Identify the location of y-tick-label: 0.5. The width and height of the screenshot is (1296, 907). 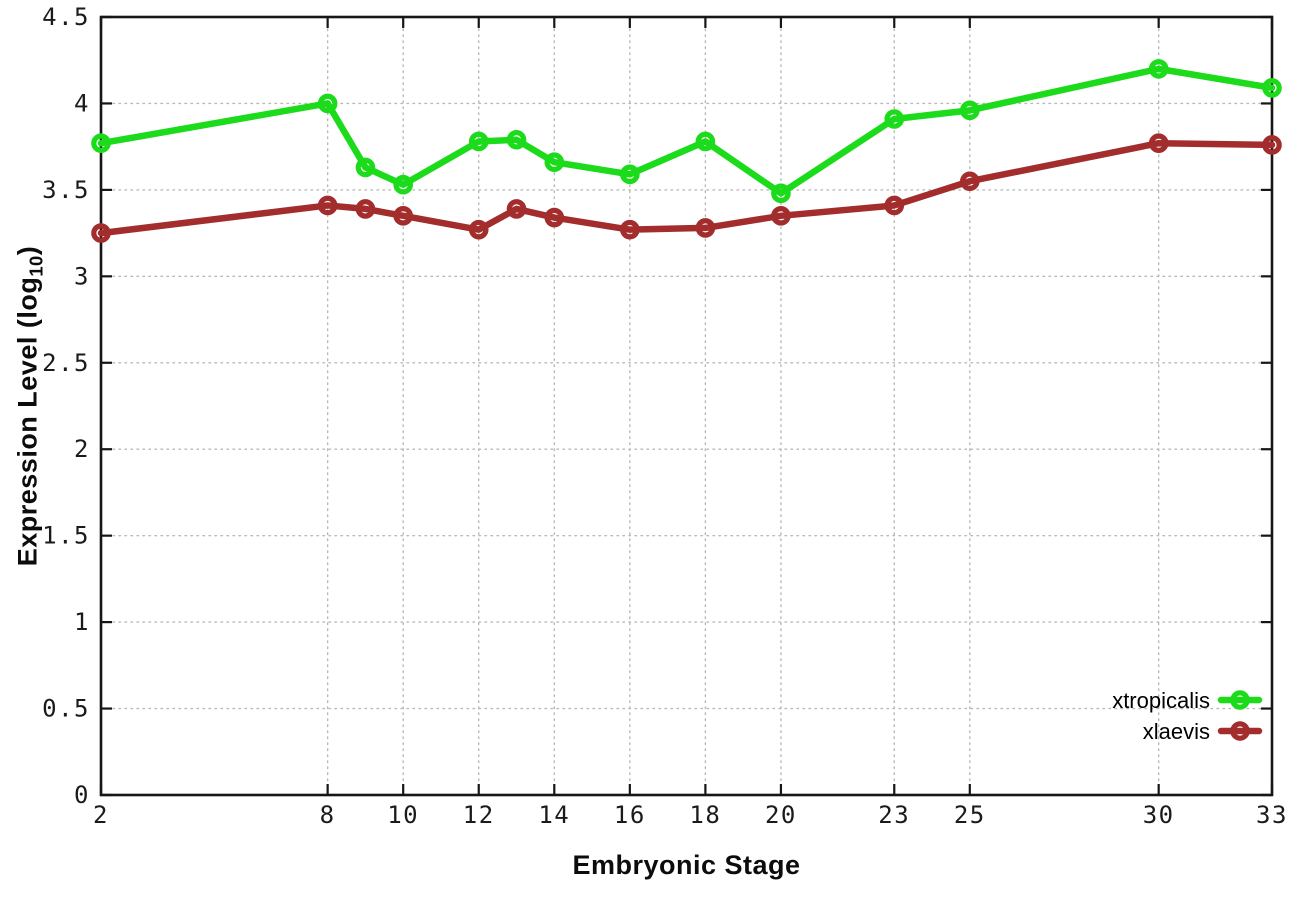
(66, 709).